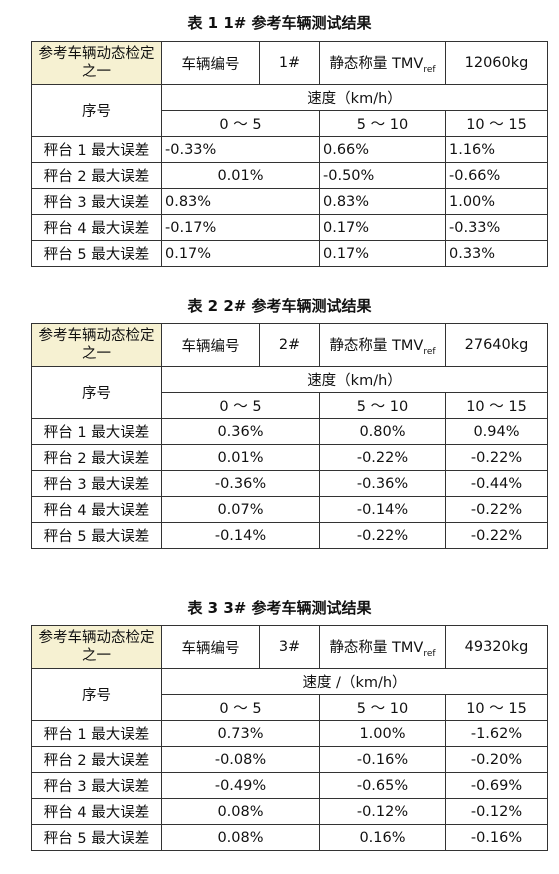 This screenshot has height=874, width=559. Describe the element at coordinates (496, 785) in the screenshot. I see `cell-value: -0.69%` at that location.